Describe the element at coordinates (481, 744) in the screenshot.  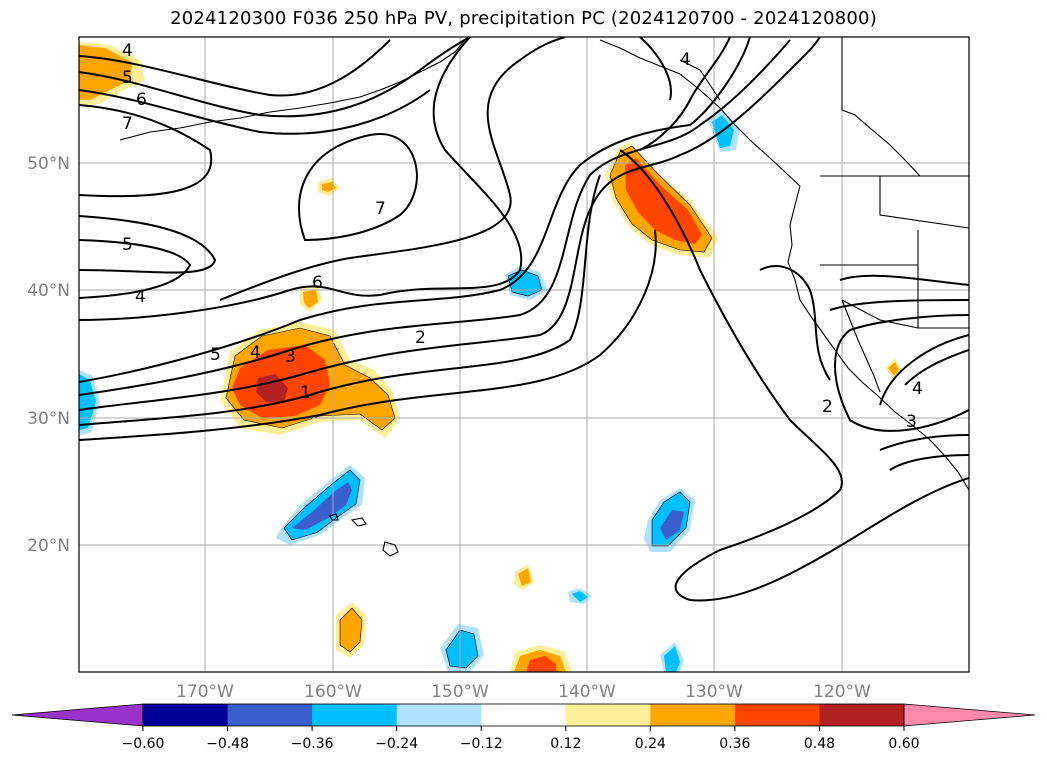
I see `colorbar-tick-label: −0.12` at that location.